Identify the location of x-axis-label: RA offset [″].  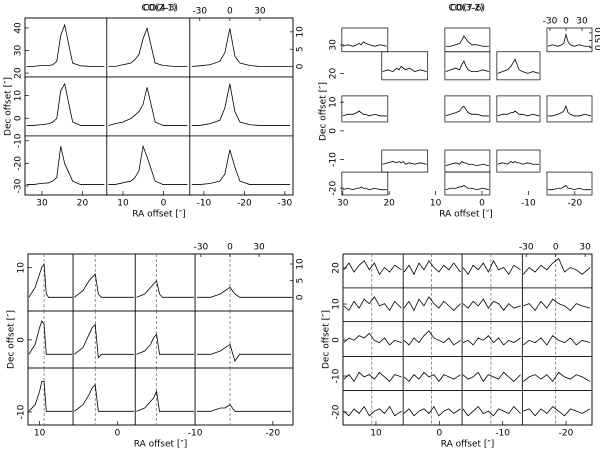
(468, 445).